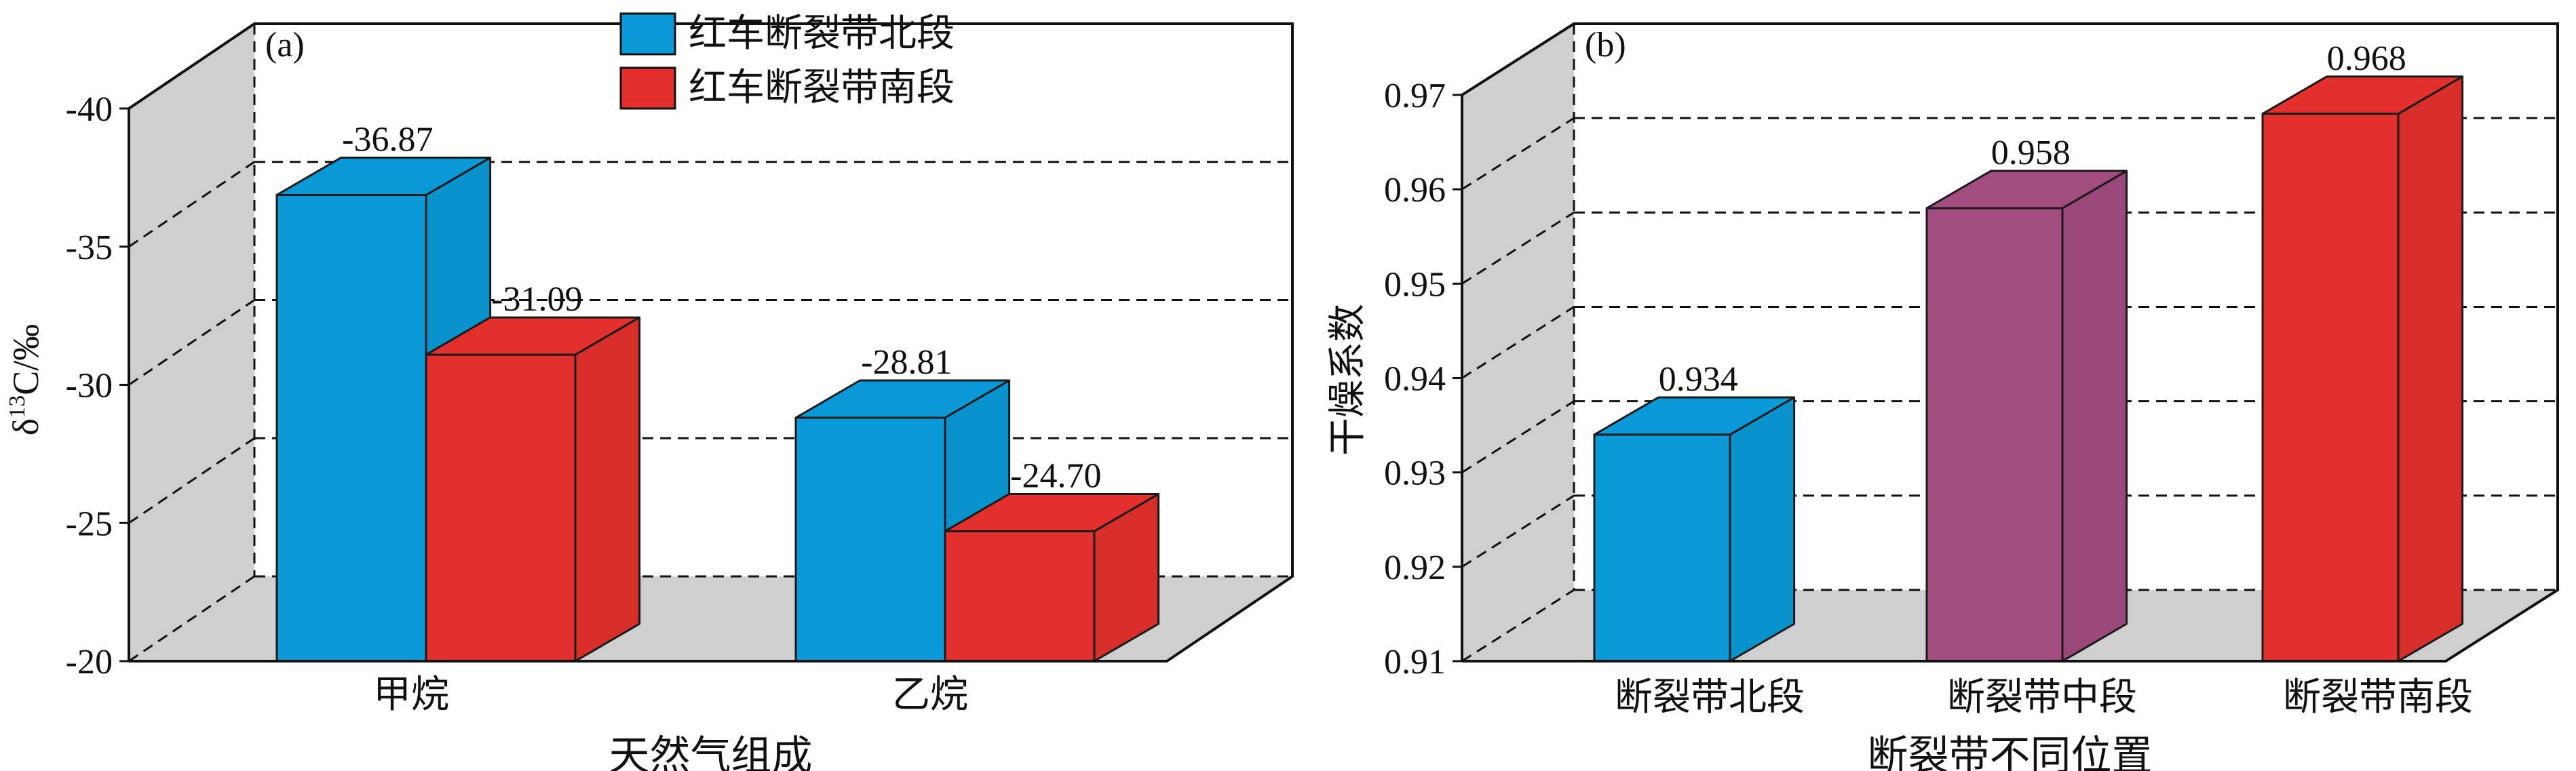  I want to click on y-tick-label: 0.92, so click(1415, 568).